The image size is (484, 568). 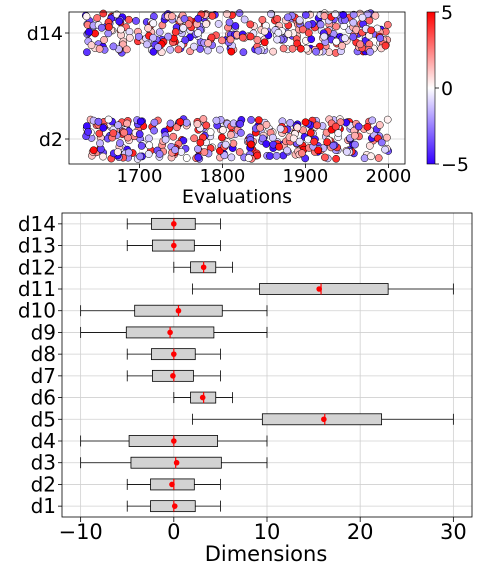 What do you see at coordinates (43, 419) in the screenshot?
I see `boxplot-y-tick-label: d5` at bounding box center [43, 419].